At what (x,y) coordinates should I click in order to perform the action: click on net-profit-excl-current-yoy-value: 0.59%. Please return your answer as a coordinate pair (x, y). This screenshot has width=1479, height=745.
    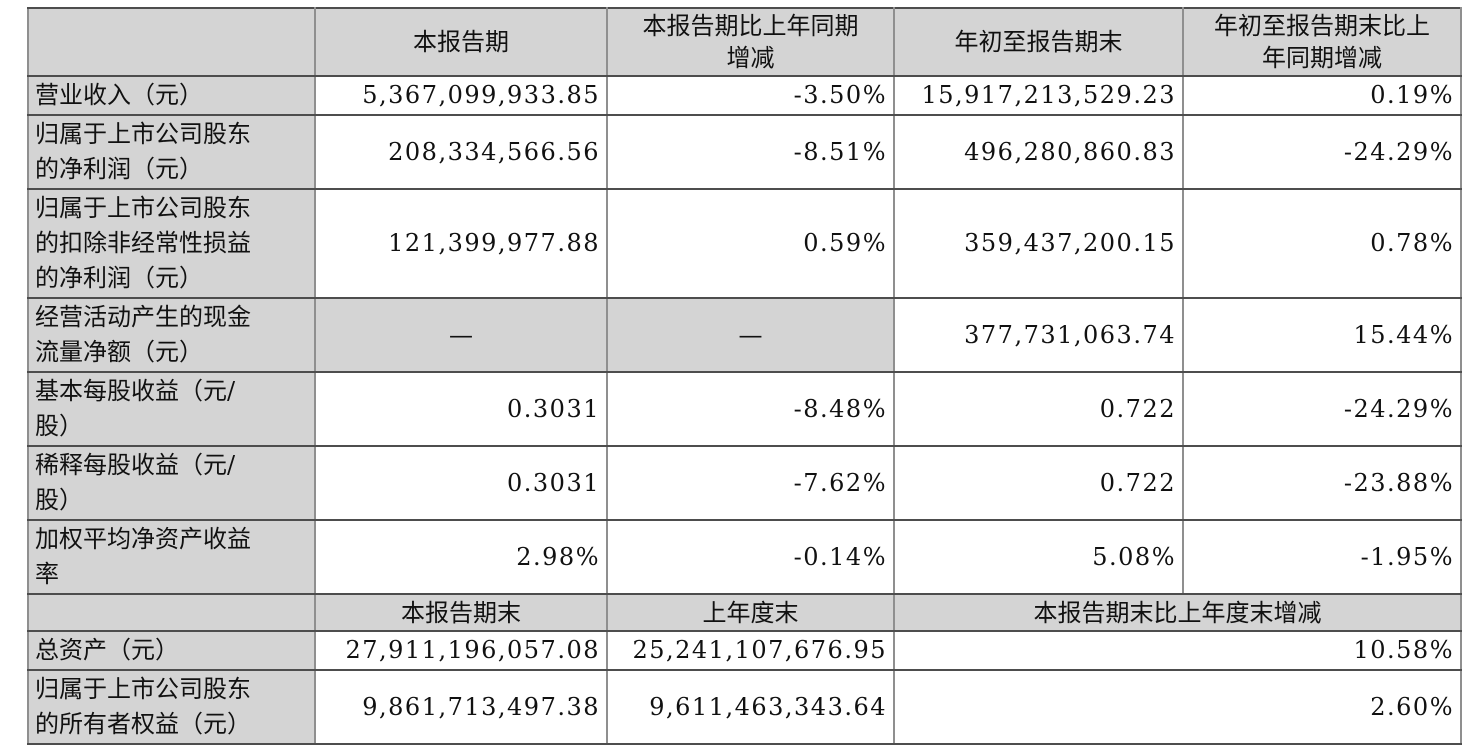
    Looking at the image, I should click on (750, 243).